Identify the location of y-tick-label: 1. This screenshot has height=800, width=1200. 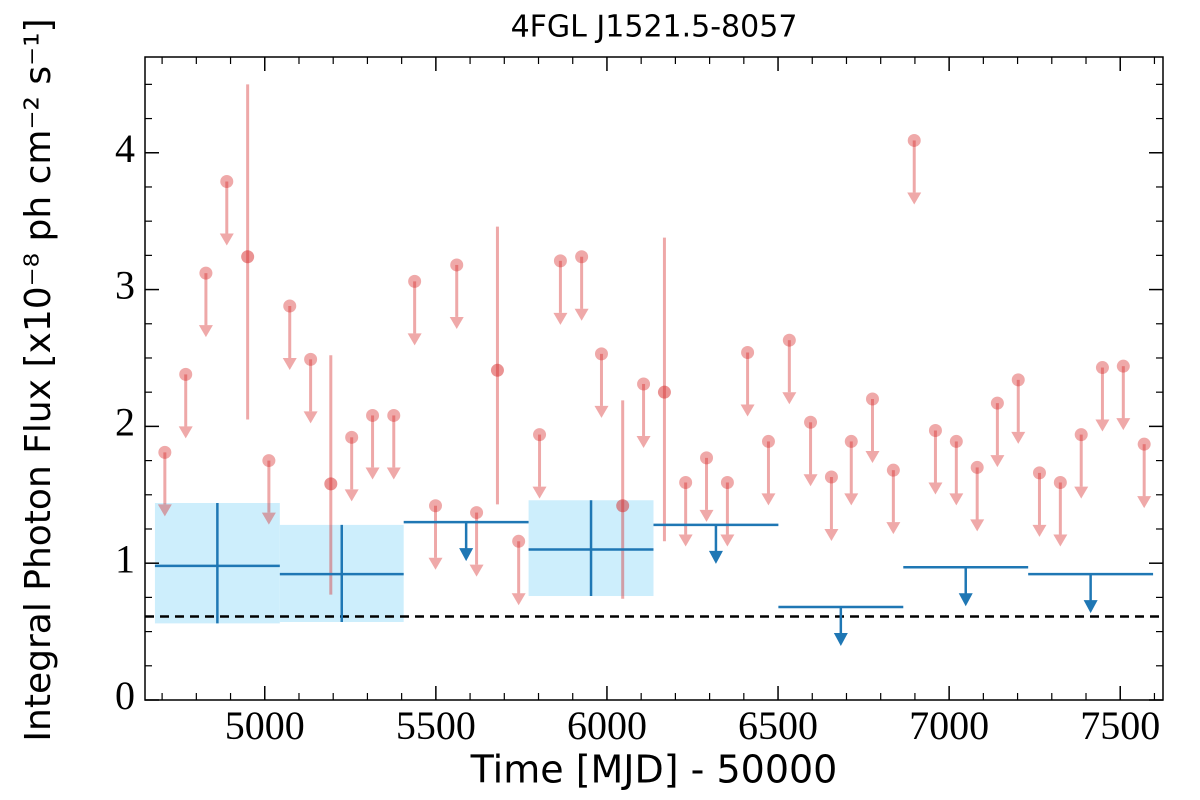
(125, 558).